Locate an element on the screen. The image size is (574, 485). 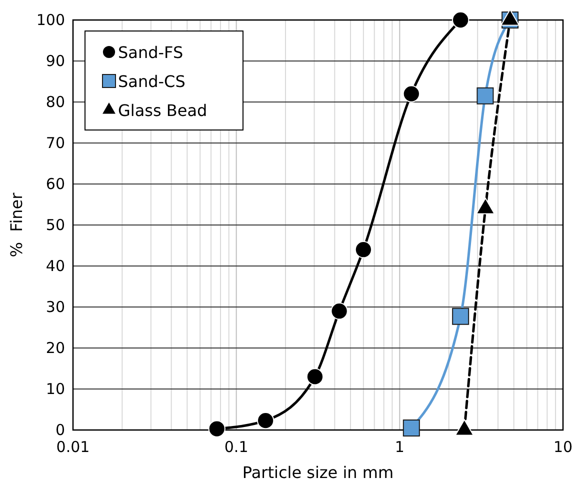
y-tick-label: 60 is located at coordinates (55, 184).